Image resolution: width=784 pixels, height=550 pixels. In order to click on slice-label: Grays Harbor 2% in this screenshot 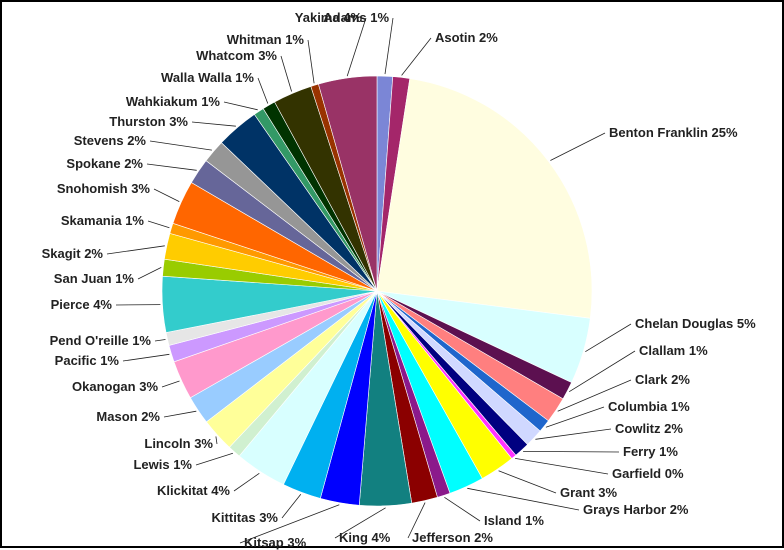, I will do `click(636, 509)`.